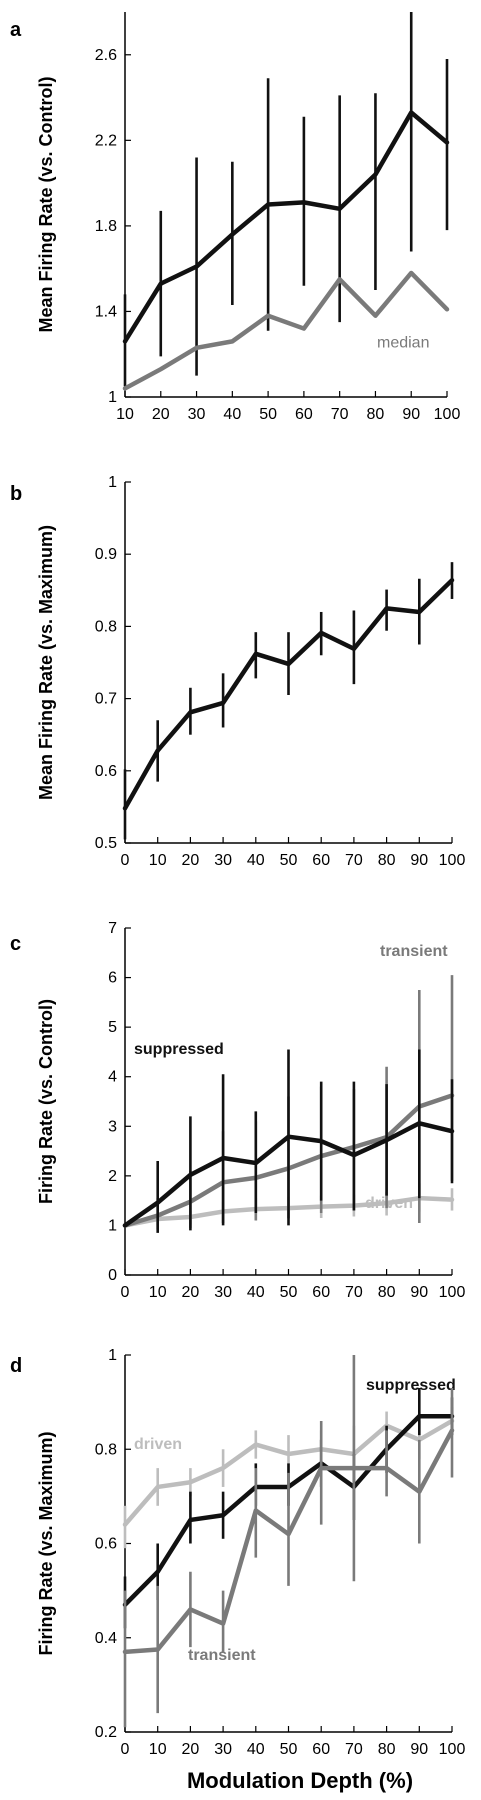 This screenshot has width=481, height=1800. Describe the element at coordinates (288, 1137) in the screenshot. I see `series-suppressed: suppressed` at that location.